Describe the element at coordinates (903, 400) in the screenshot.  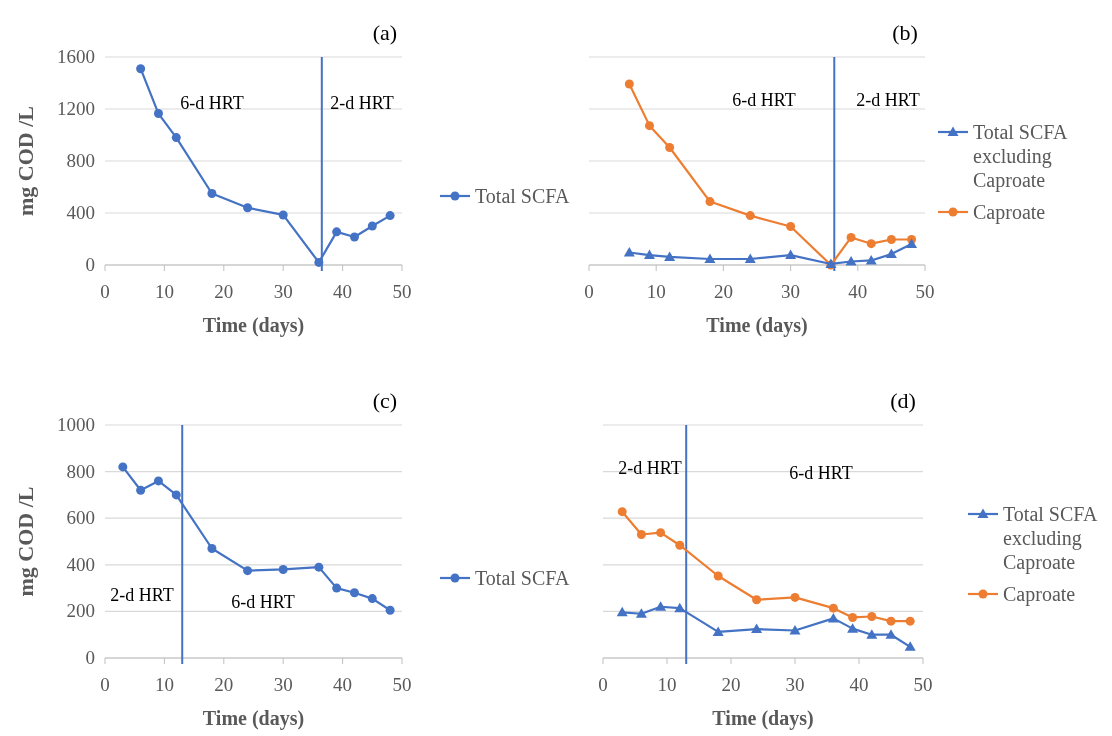
I see `chart-title: (d)` at that location.